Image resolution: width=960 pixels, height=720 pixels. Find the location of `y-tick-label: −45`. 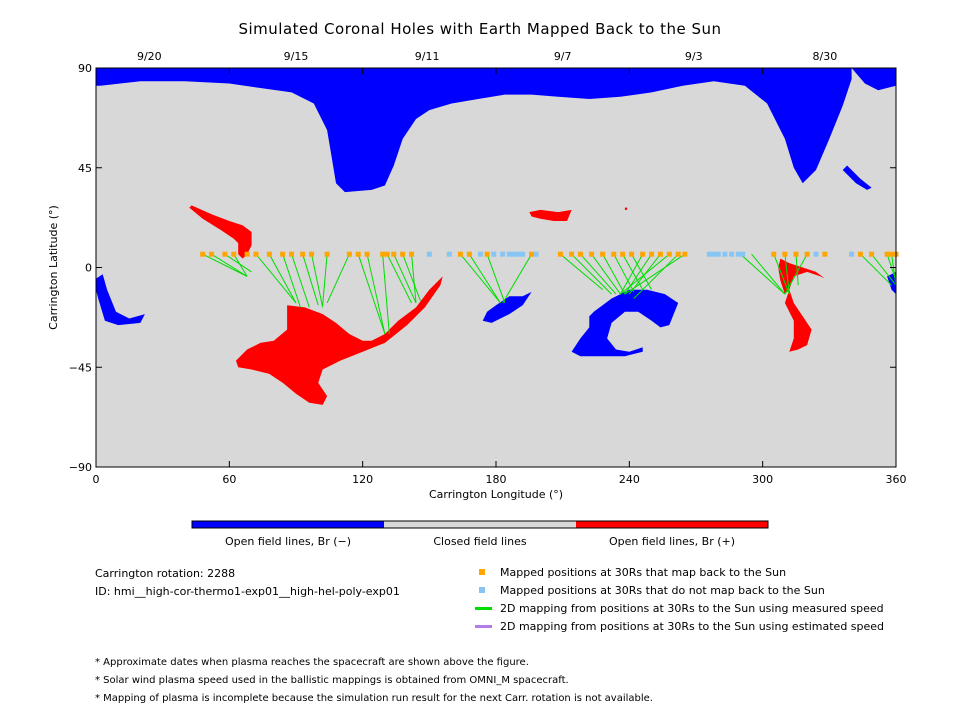

y-tick-label: −45 is located at coordinates (80, 367).